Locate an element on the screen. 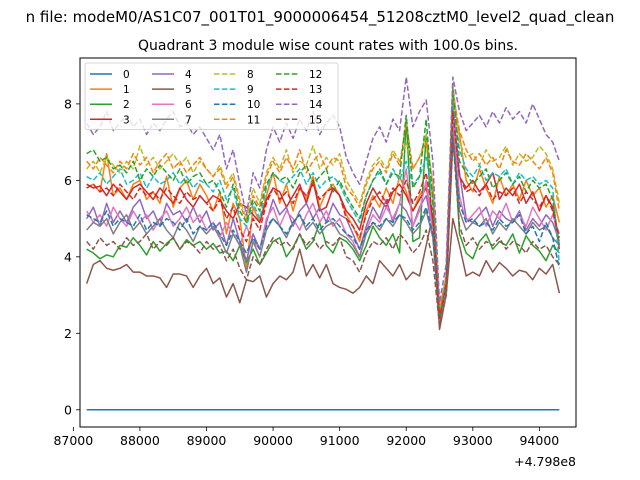  y-tick-label: 2 is located at coordinates (68, 333).